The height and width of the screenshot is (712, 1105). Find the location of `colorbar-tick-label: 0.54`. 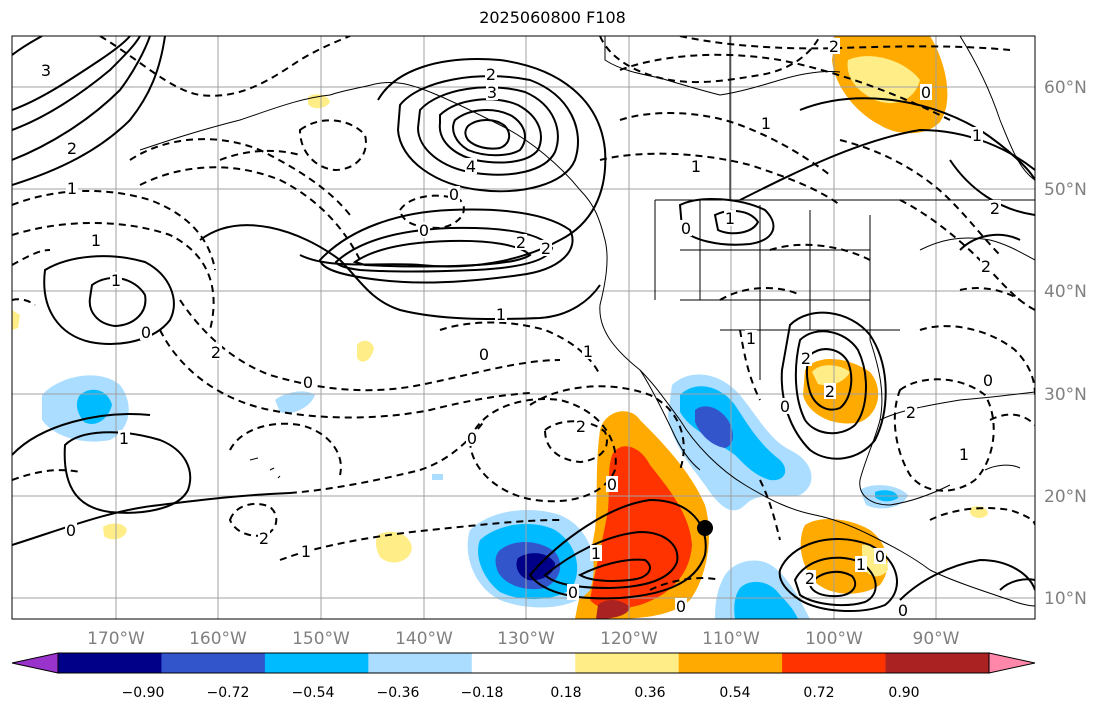

colorbar-tick-label: 0.54 is located at coordinates (734, 693).